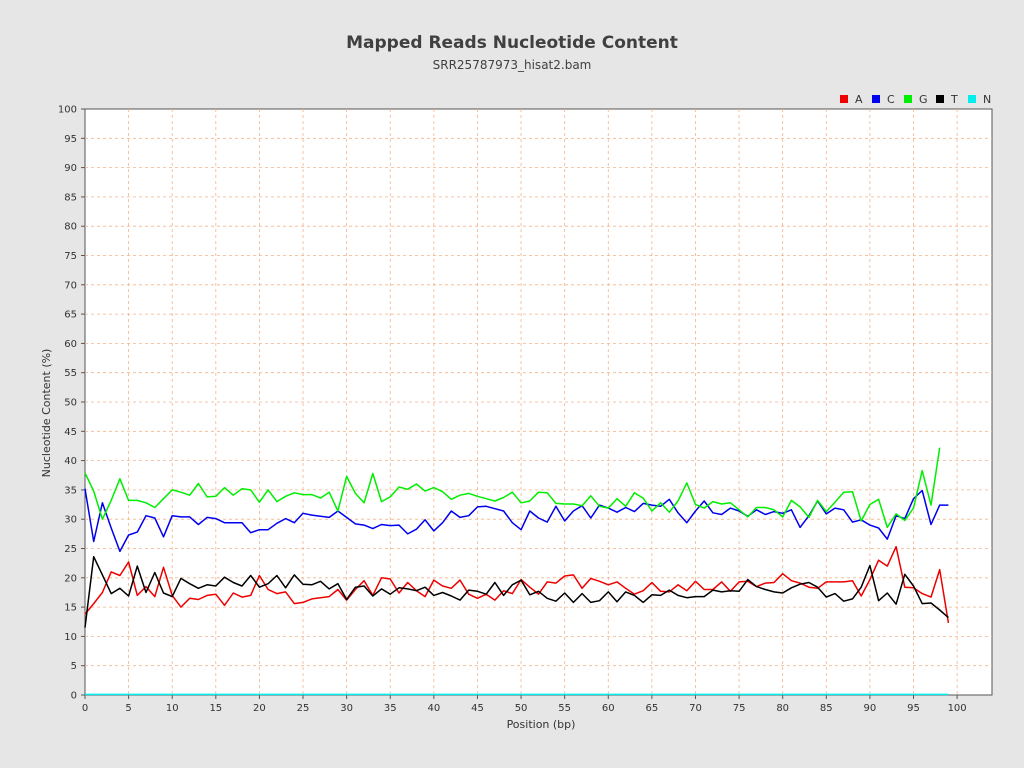 The height and width of the screenshot is (768, 1024). I want to click on series-line-G, so click(512, 488).